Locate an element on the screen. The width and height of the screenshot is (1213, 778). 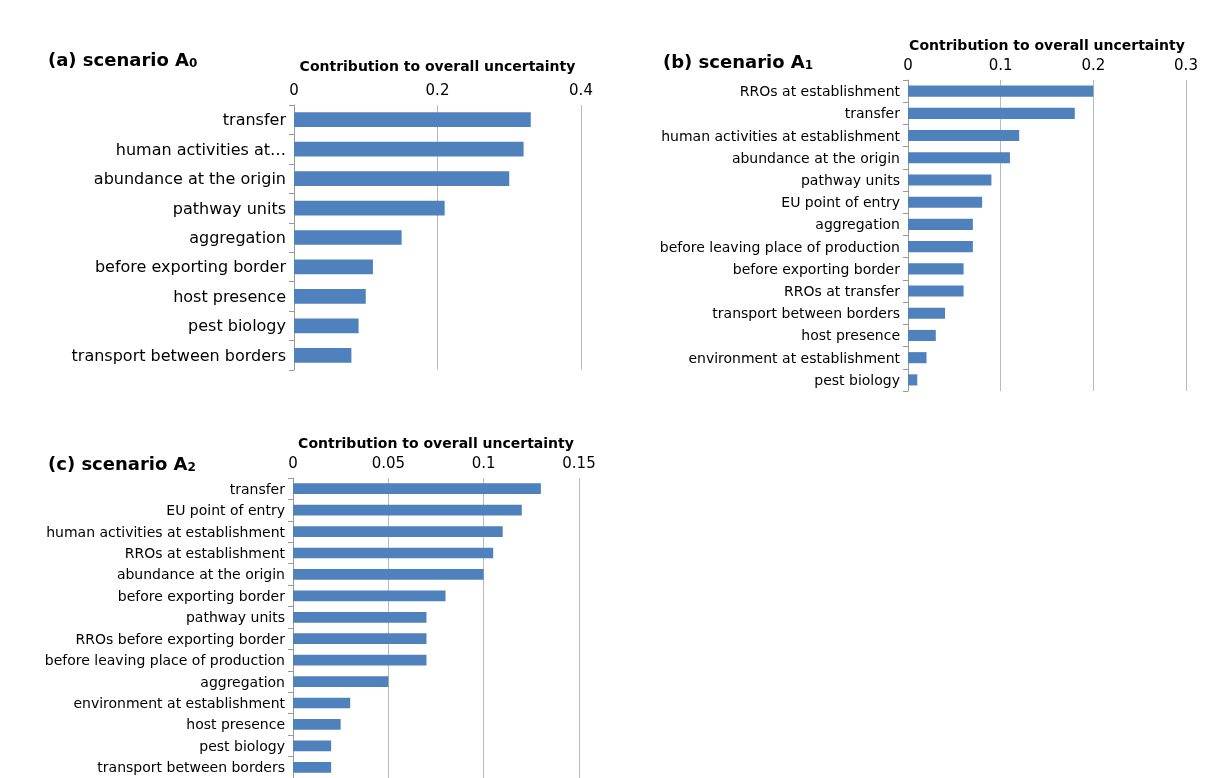
text: (b) scenario A1 is located at coordinates (738, 61).